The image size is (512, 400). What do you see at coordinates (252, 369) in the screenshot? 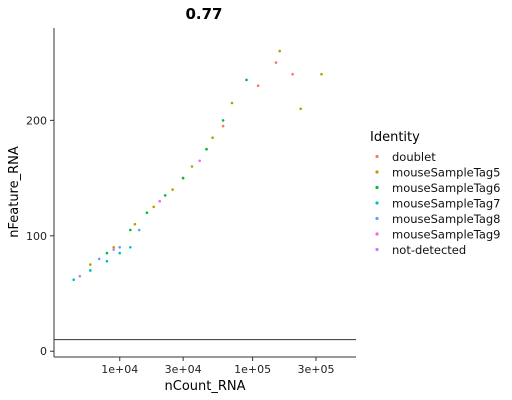
I see `x-tick-label: 1e+05` at bounding box center [252, 369].